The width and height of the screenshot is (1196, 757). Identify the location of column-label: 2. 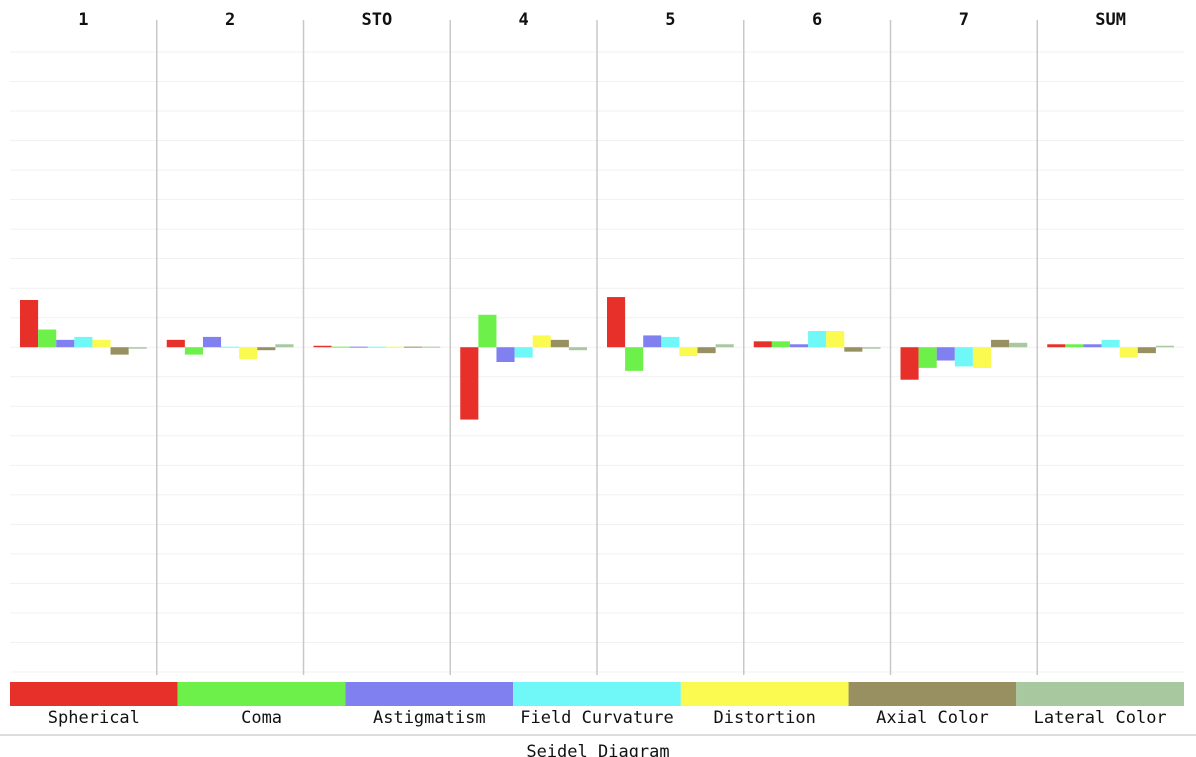
(230, 20).